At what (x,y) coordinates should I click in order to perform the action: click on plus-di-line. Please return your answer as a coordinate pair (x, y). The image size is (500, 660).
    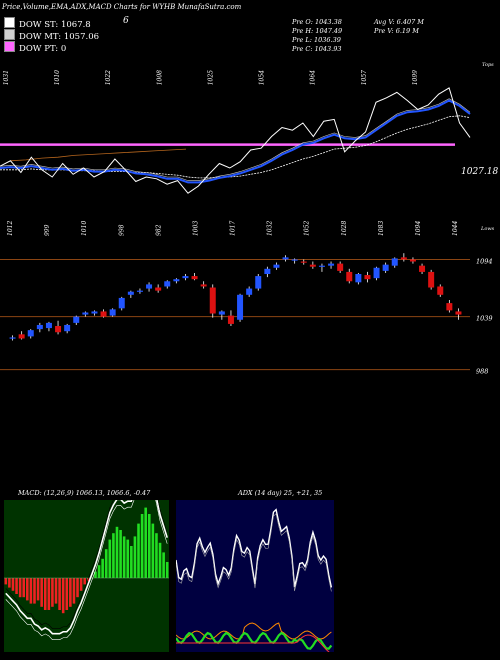
    Looking at the image, I should click on (254, 640).